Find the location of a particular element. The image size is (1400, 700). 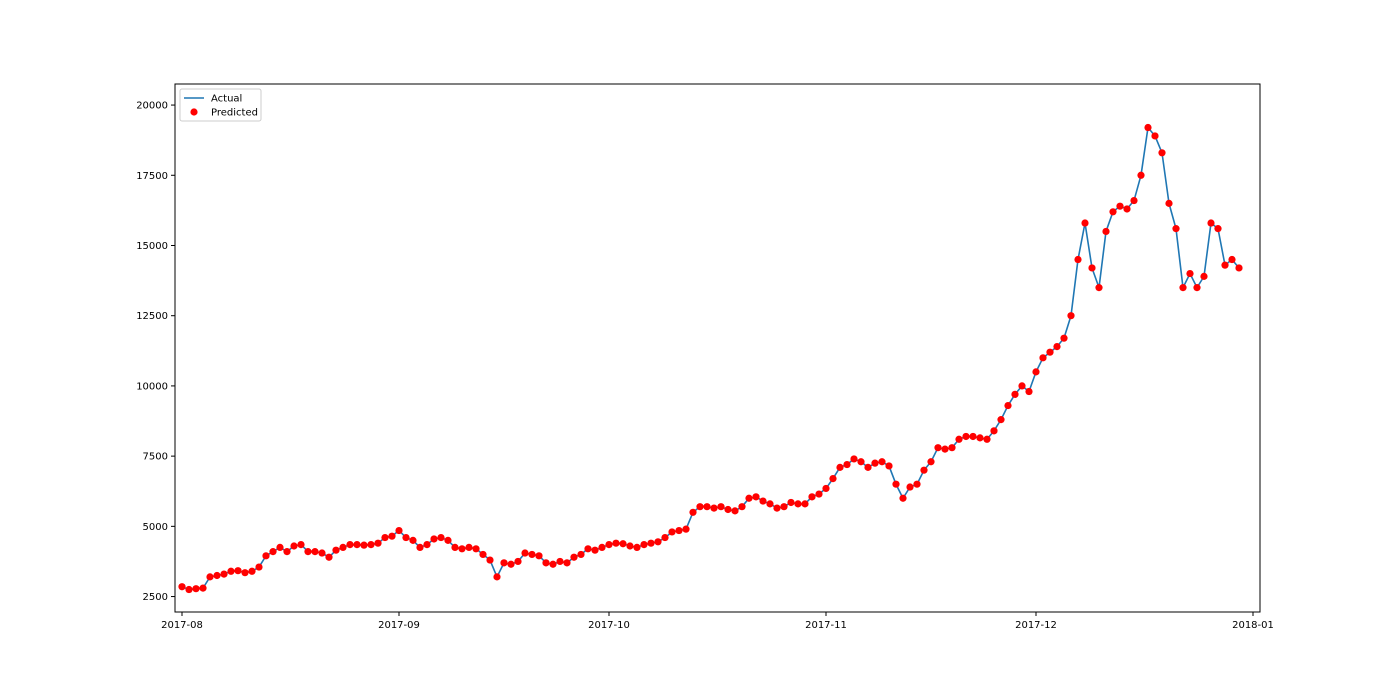

x-tick-label: 2017-10 is located at coordinates (609, 625).